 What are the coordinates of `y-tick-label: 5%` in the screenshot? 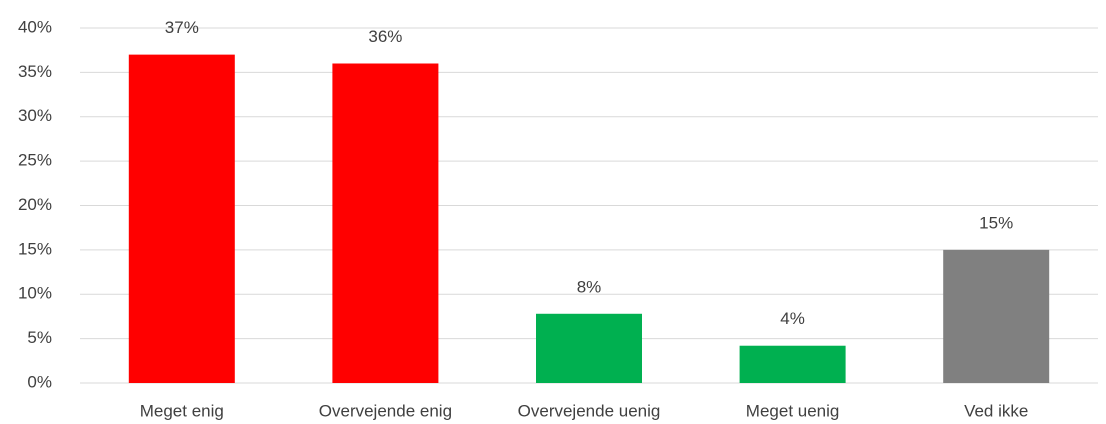 It's located at (39, 337).